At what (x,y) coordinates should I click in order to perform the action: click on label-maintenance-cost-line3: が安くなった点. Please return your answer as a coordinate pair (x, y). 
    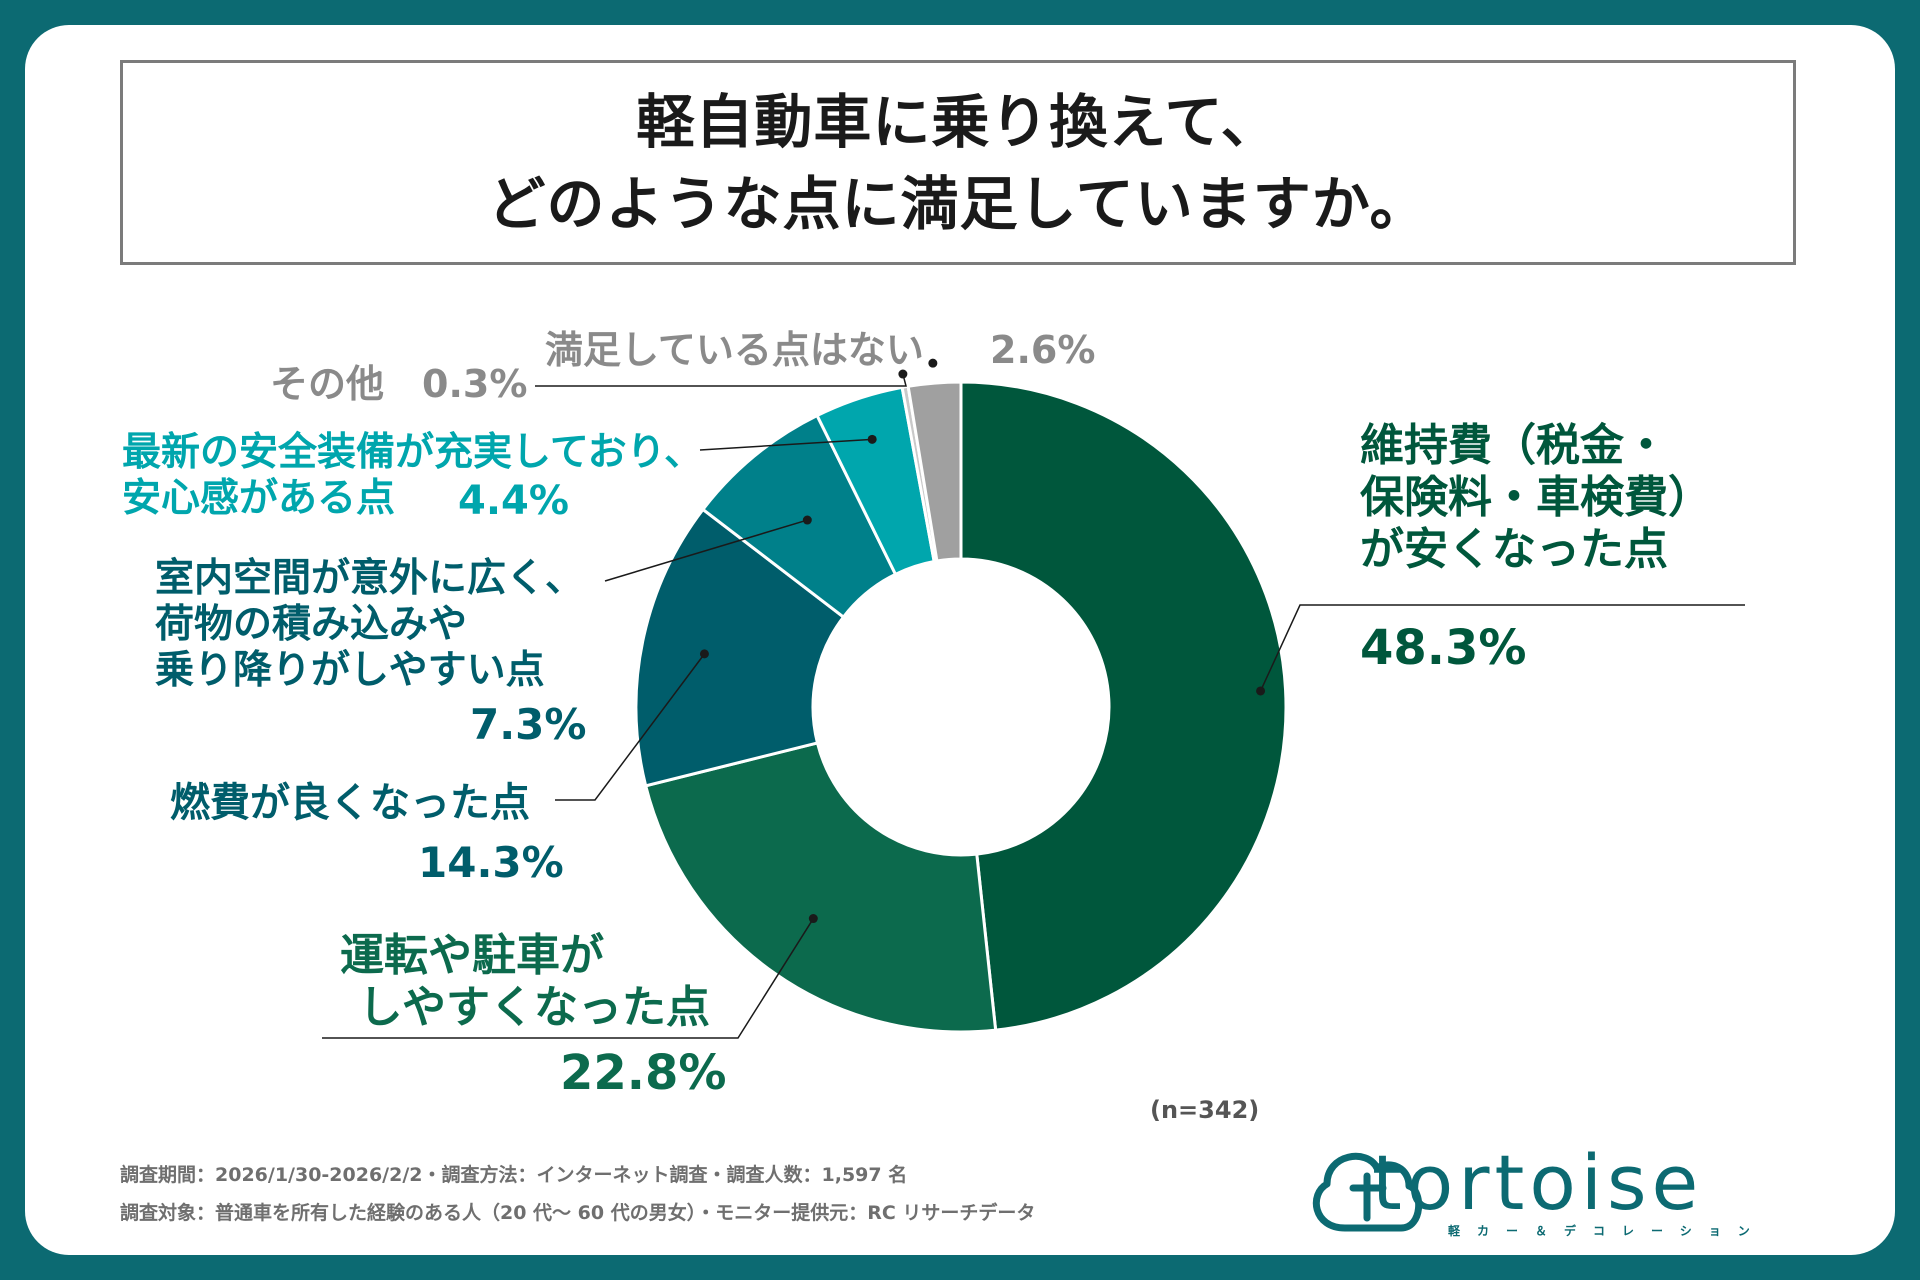
    Looking at the image, I should click on (1514, 549).